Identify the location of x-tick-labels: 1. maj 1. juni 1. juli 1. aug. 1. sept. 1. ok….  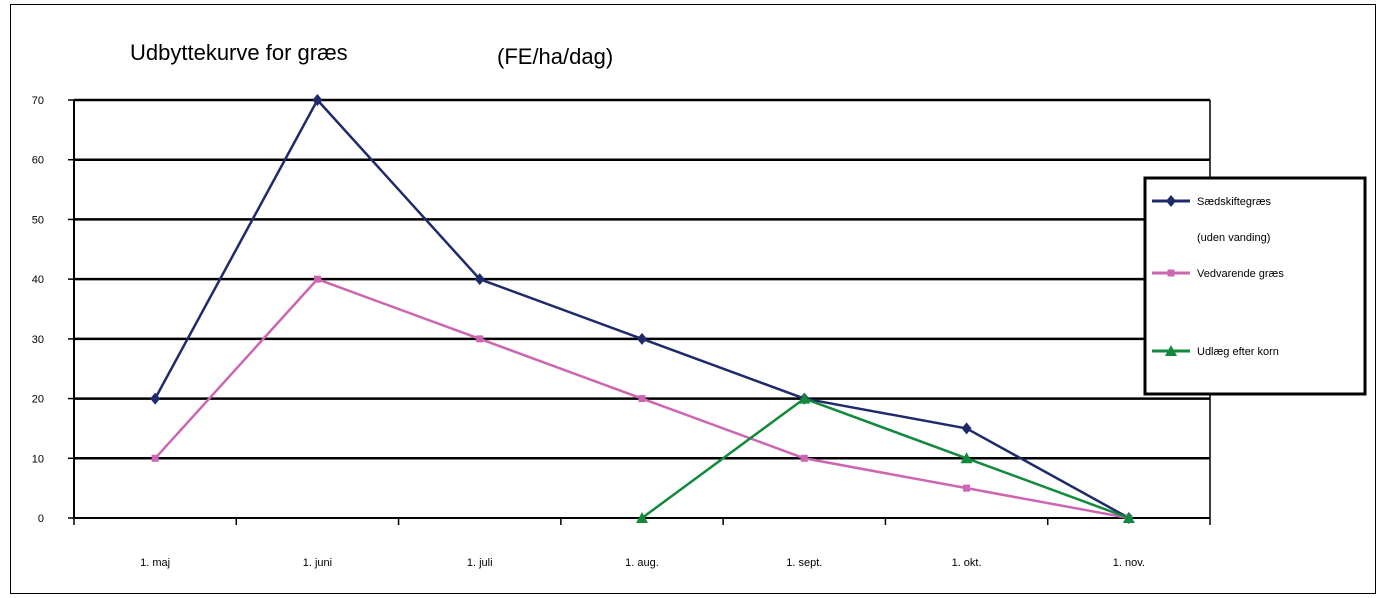
(642, 563).